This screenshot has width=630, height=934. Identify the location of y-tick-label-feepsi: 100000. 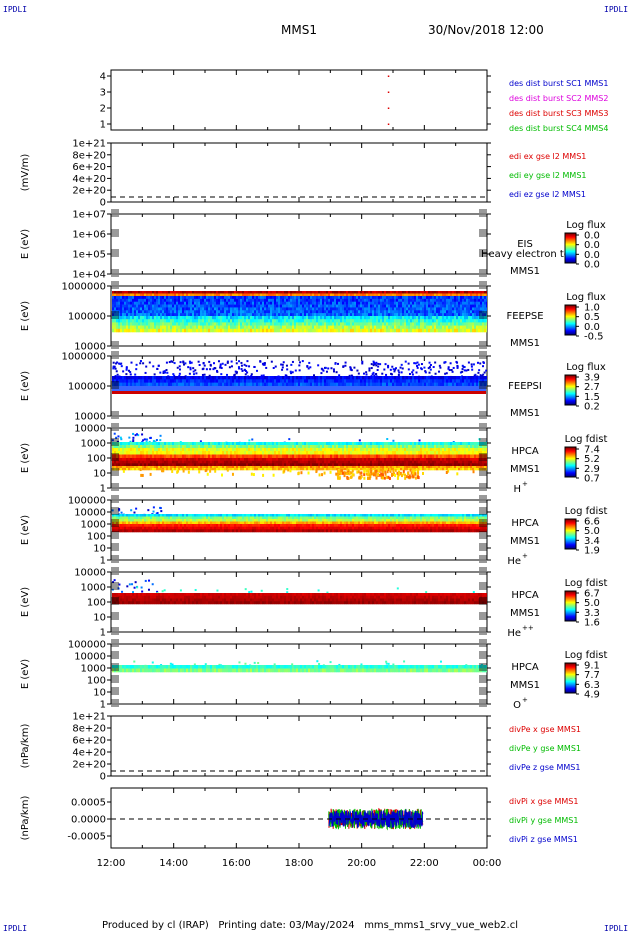
(87, 387).